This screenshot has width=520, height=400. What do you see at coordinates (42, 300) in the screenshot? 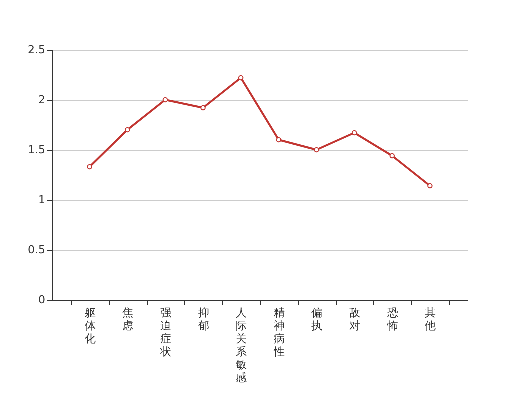
I see `y-tick-label: 0` at bounding box center [42, 300].